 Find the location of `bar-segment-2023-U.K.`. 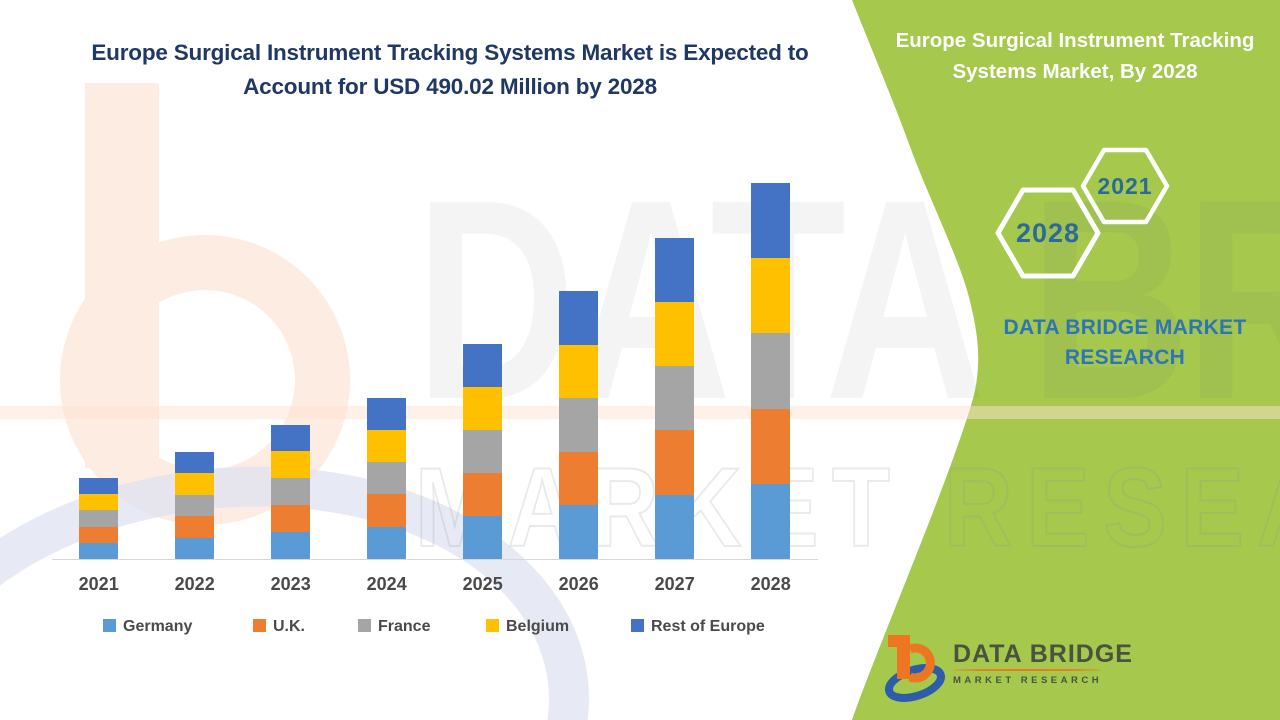

bar-segment-2023-U.K. is located at coordinates (291, 519).